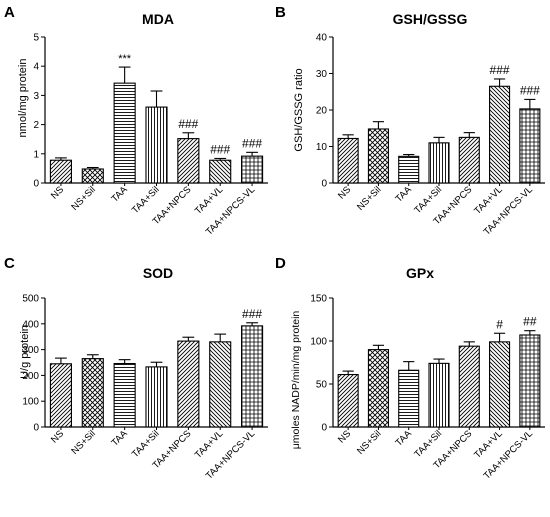  What do you see at coordinates (30, 376) in the screenshot?
I see `y-tick-label: 200` at bounding box center [30, 376].